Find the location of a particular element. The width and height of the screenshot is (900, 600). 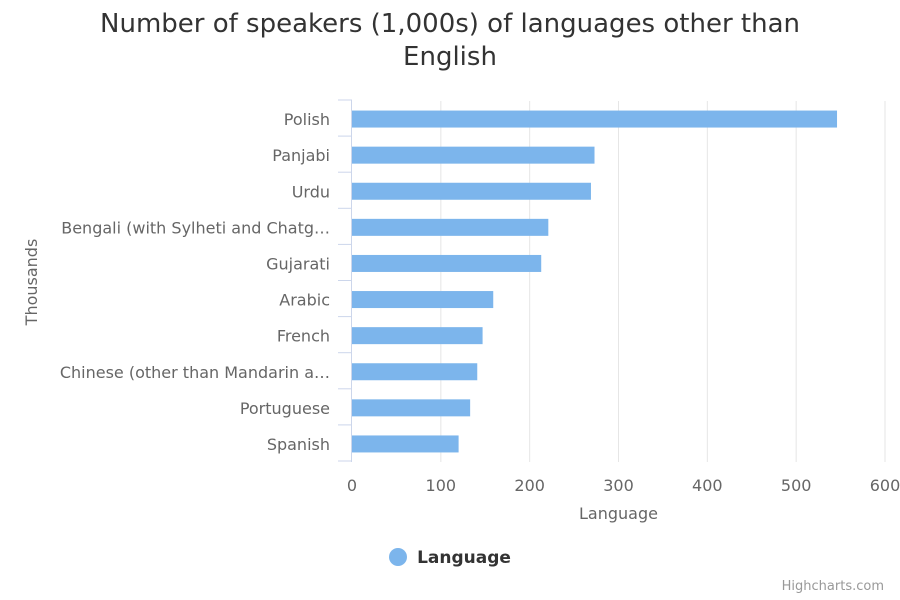

x-axis-title: Language is located at coordinates (618, 513).